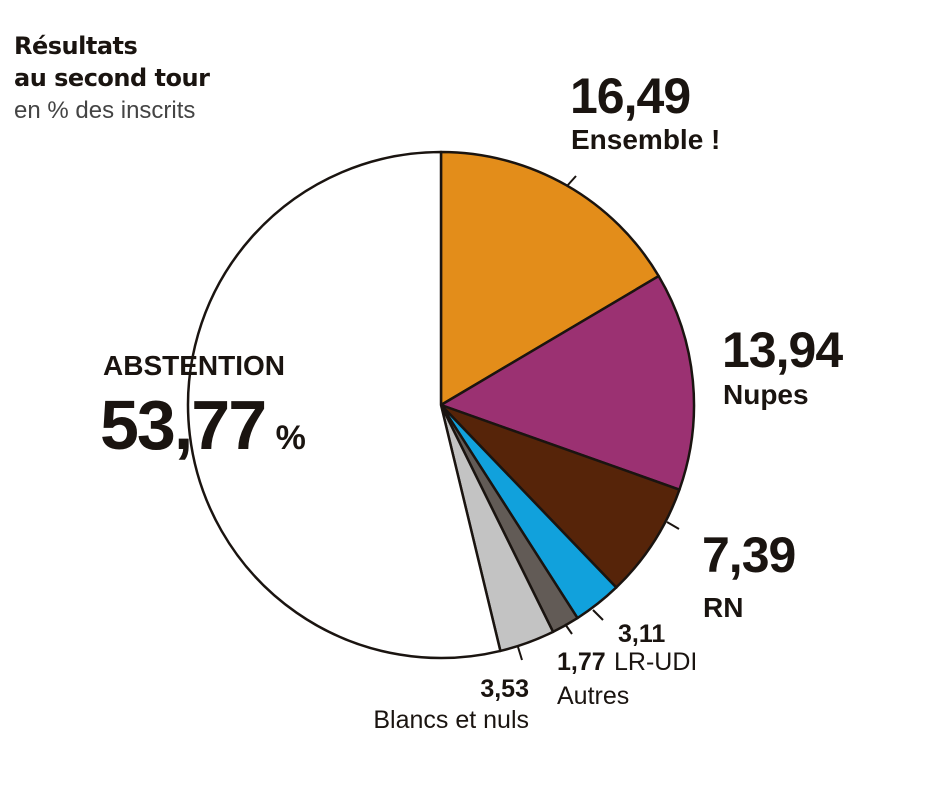 The height and width of the screenshot is (789, 937). What do you see at coordinates (567, 382) in the screenshot?
I see `pie-slice-nupes` at bounding box center [567, 382].